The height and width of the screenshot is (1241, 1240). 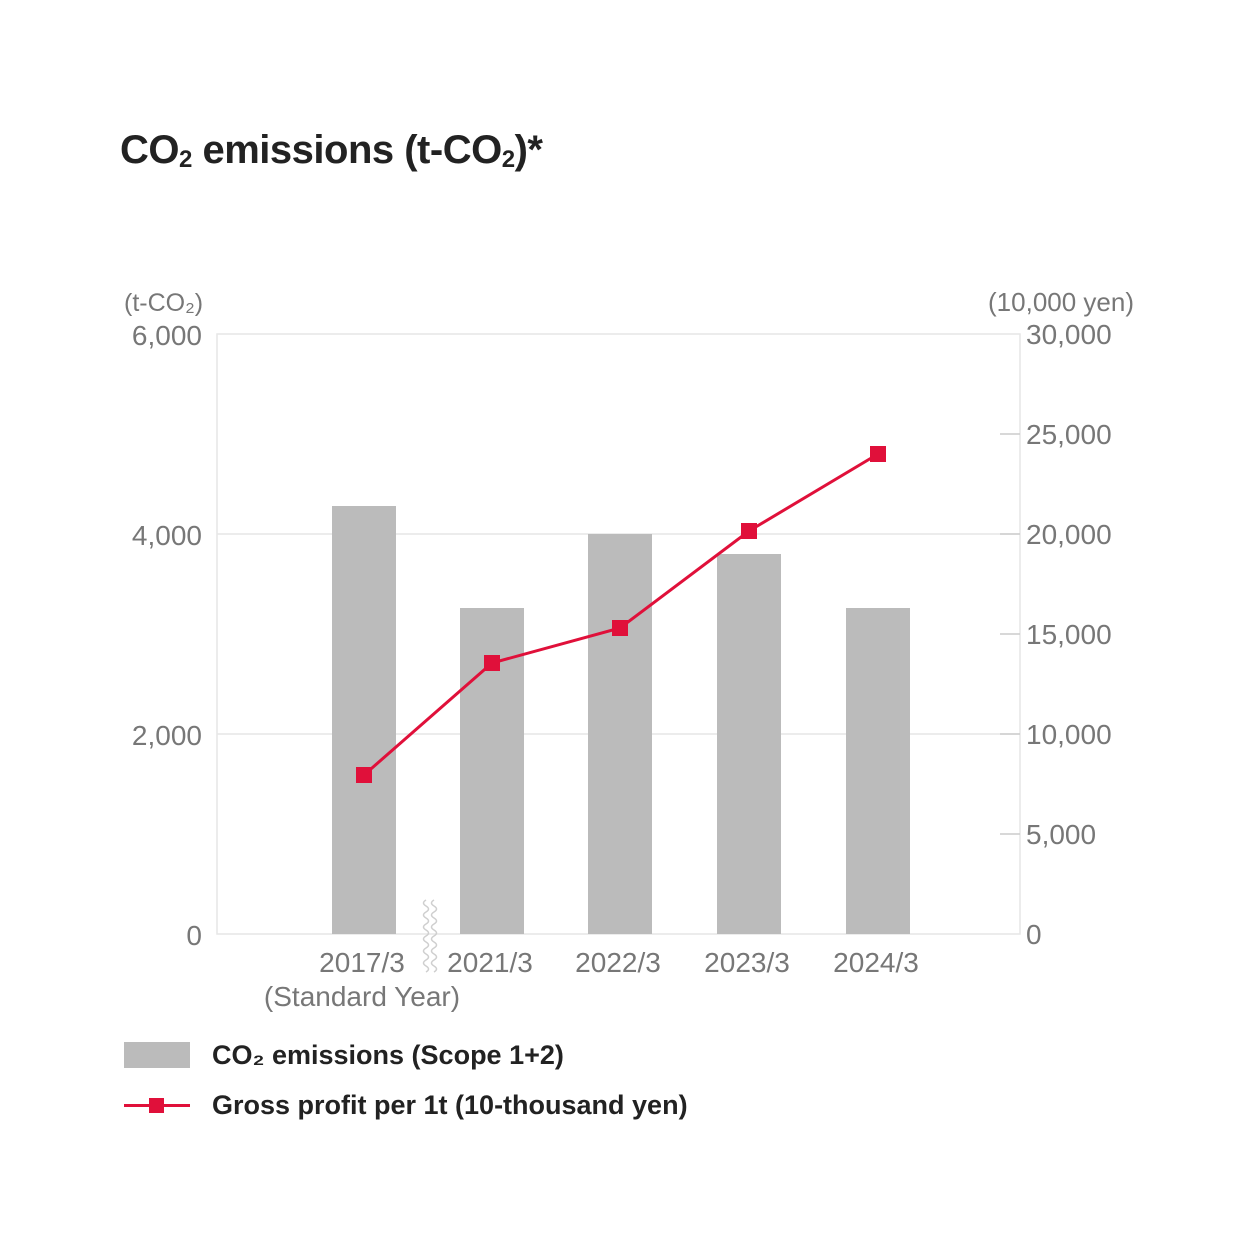 I want to click on legend-swatch-bar, so click(x=157, y=1055).